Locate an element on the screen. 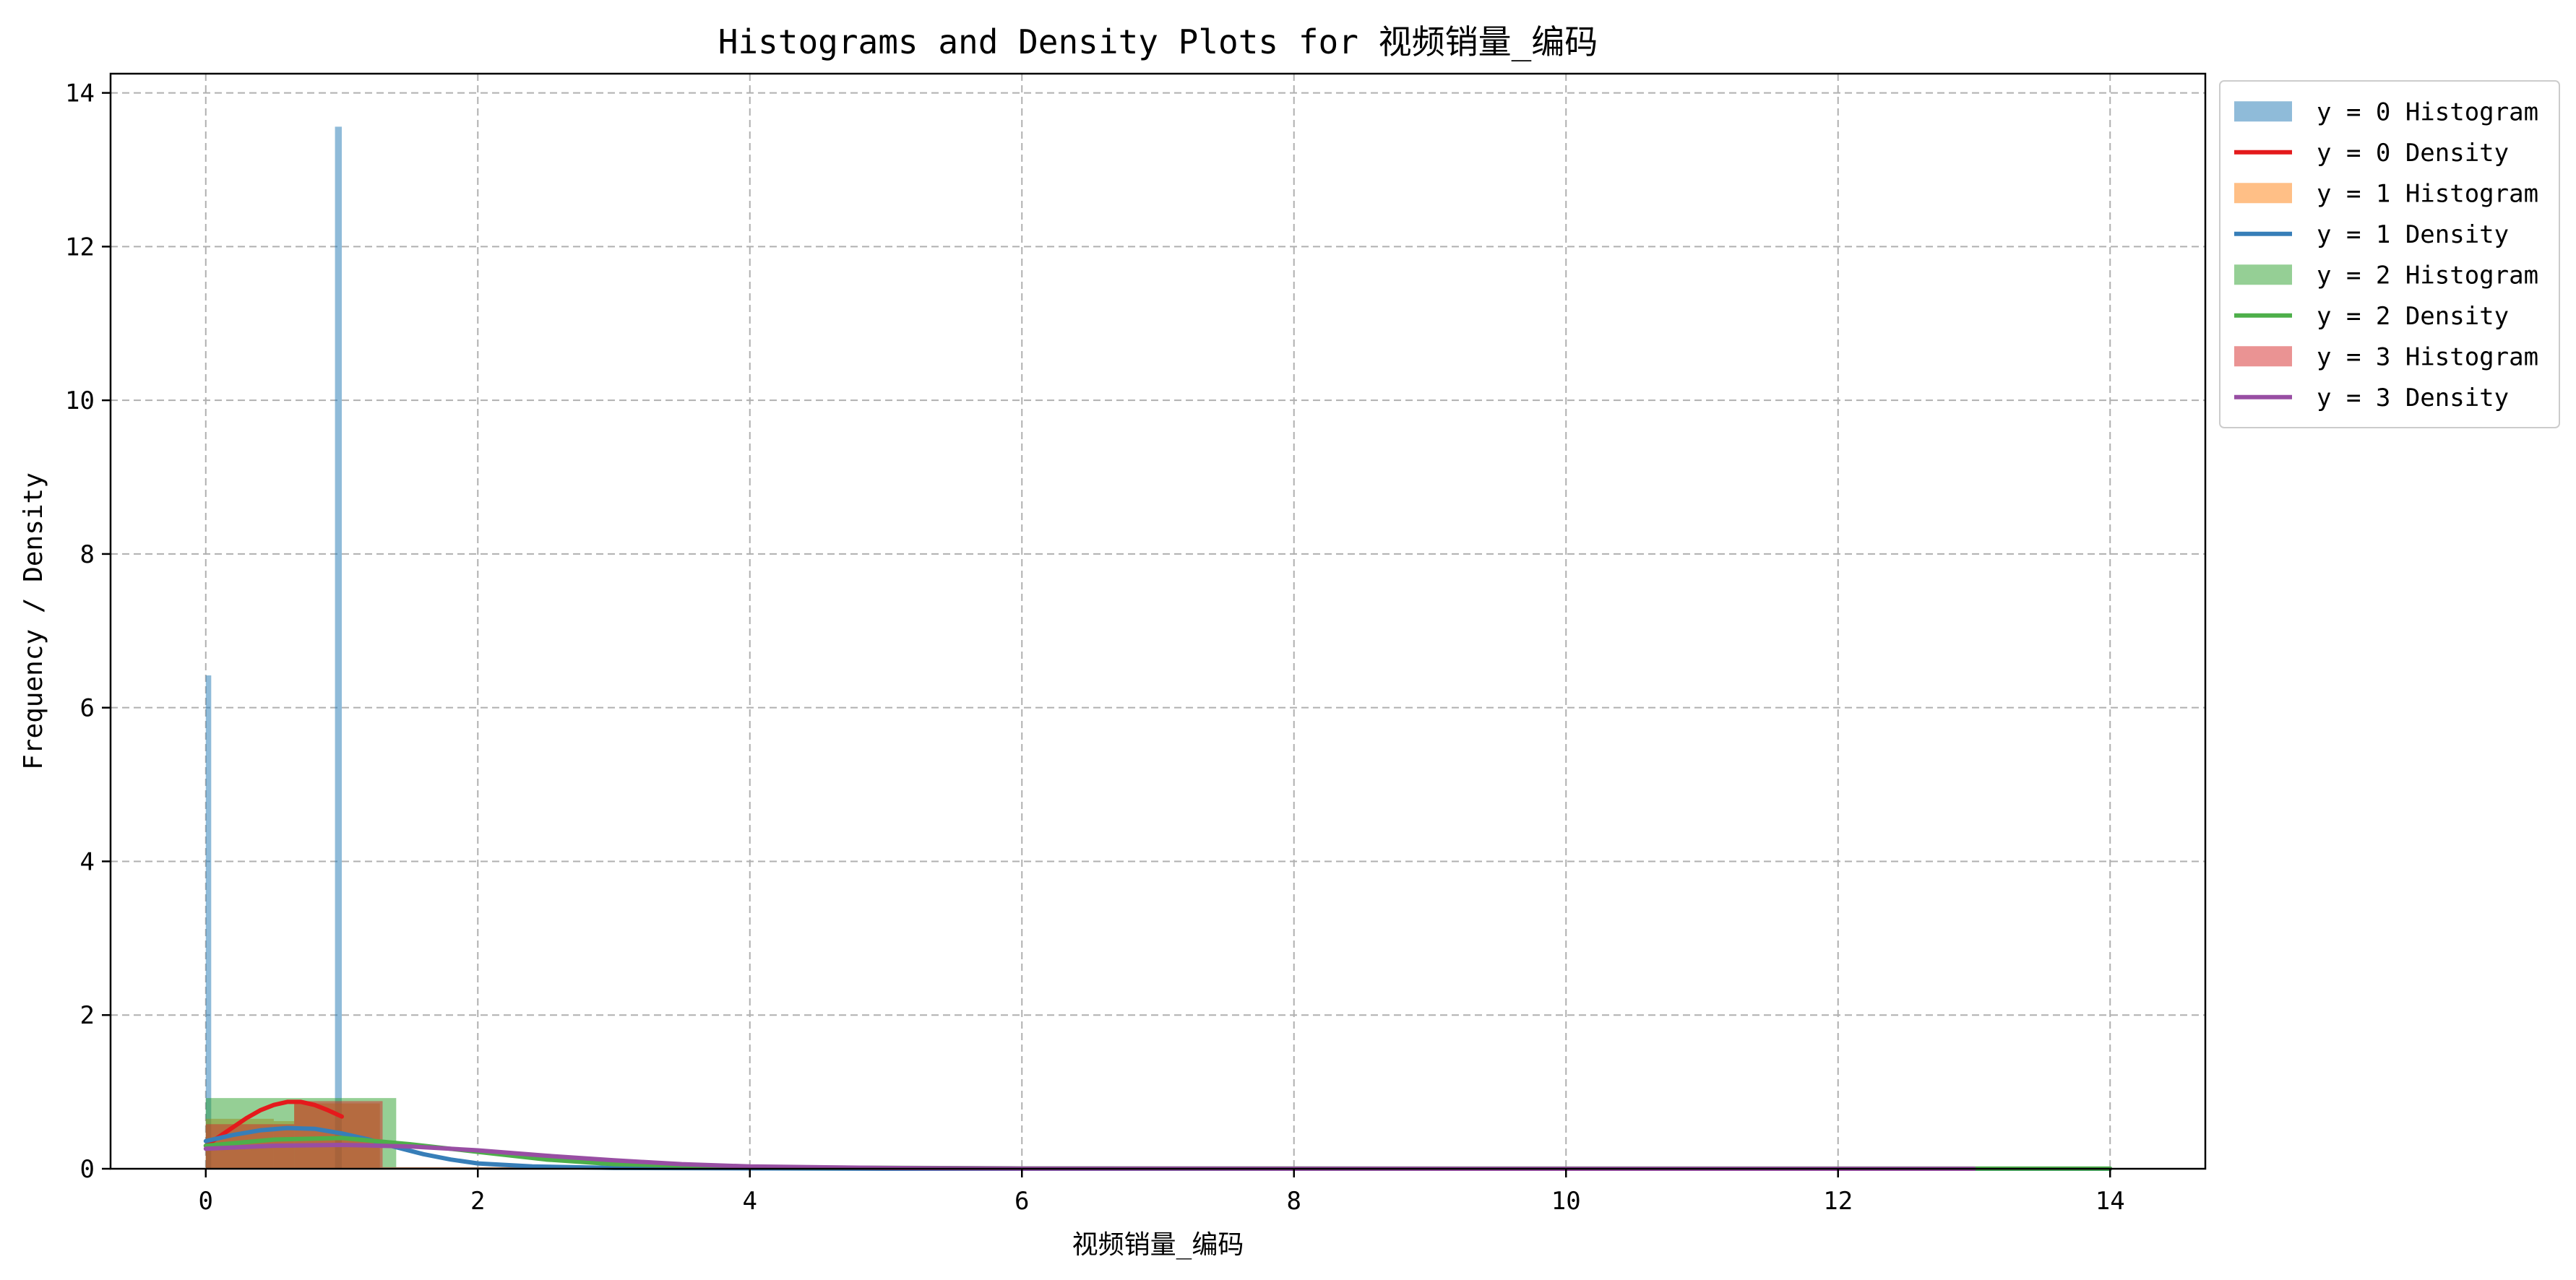  x-tick-label-3: 6 is located at coordinates (1022, 1201).